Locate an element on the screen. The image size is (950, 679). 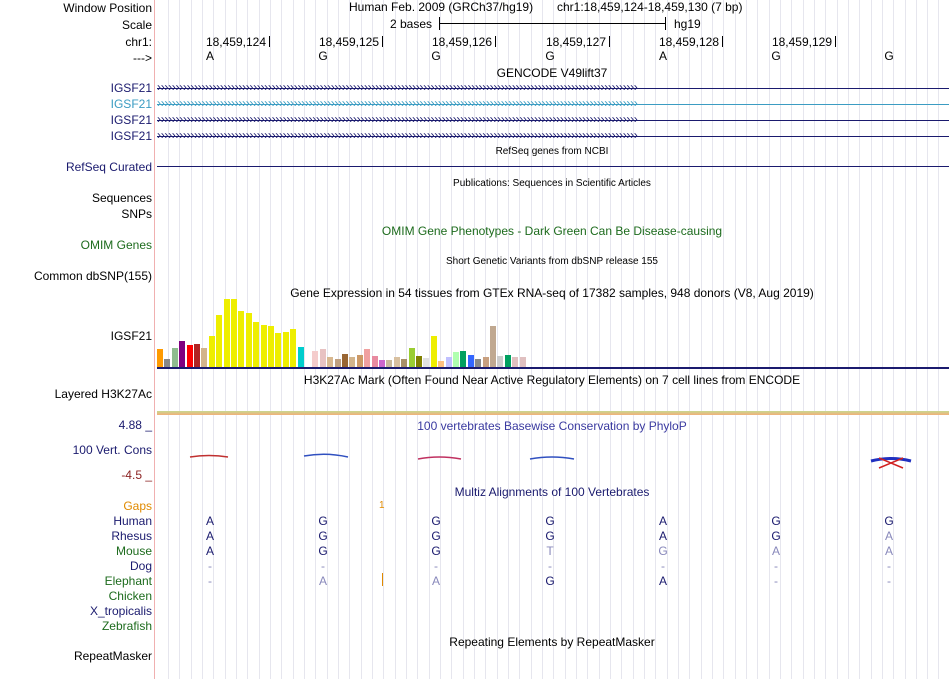
snps-track-label: SNPs is located at coordinates (136, 214).